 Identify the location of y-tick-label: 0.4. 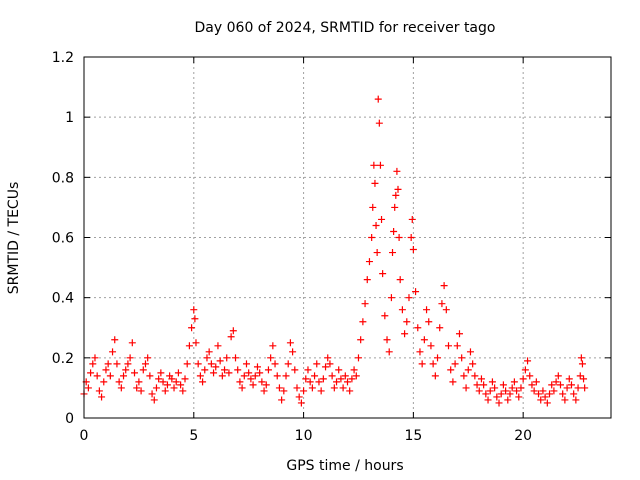
(63, 299).